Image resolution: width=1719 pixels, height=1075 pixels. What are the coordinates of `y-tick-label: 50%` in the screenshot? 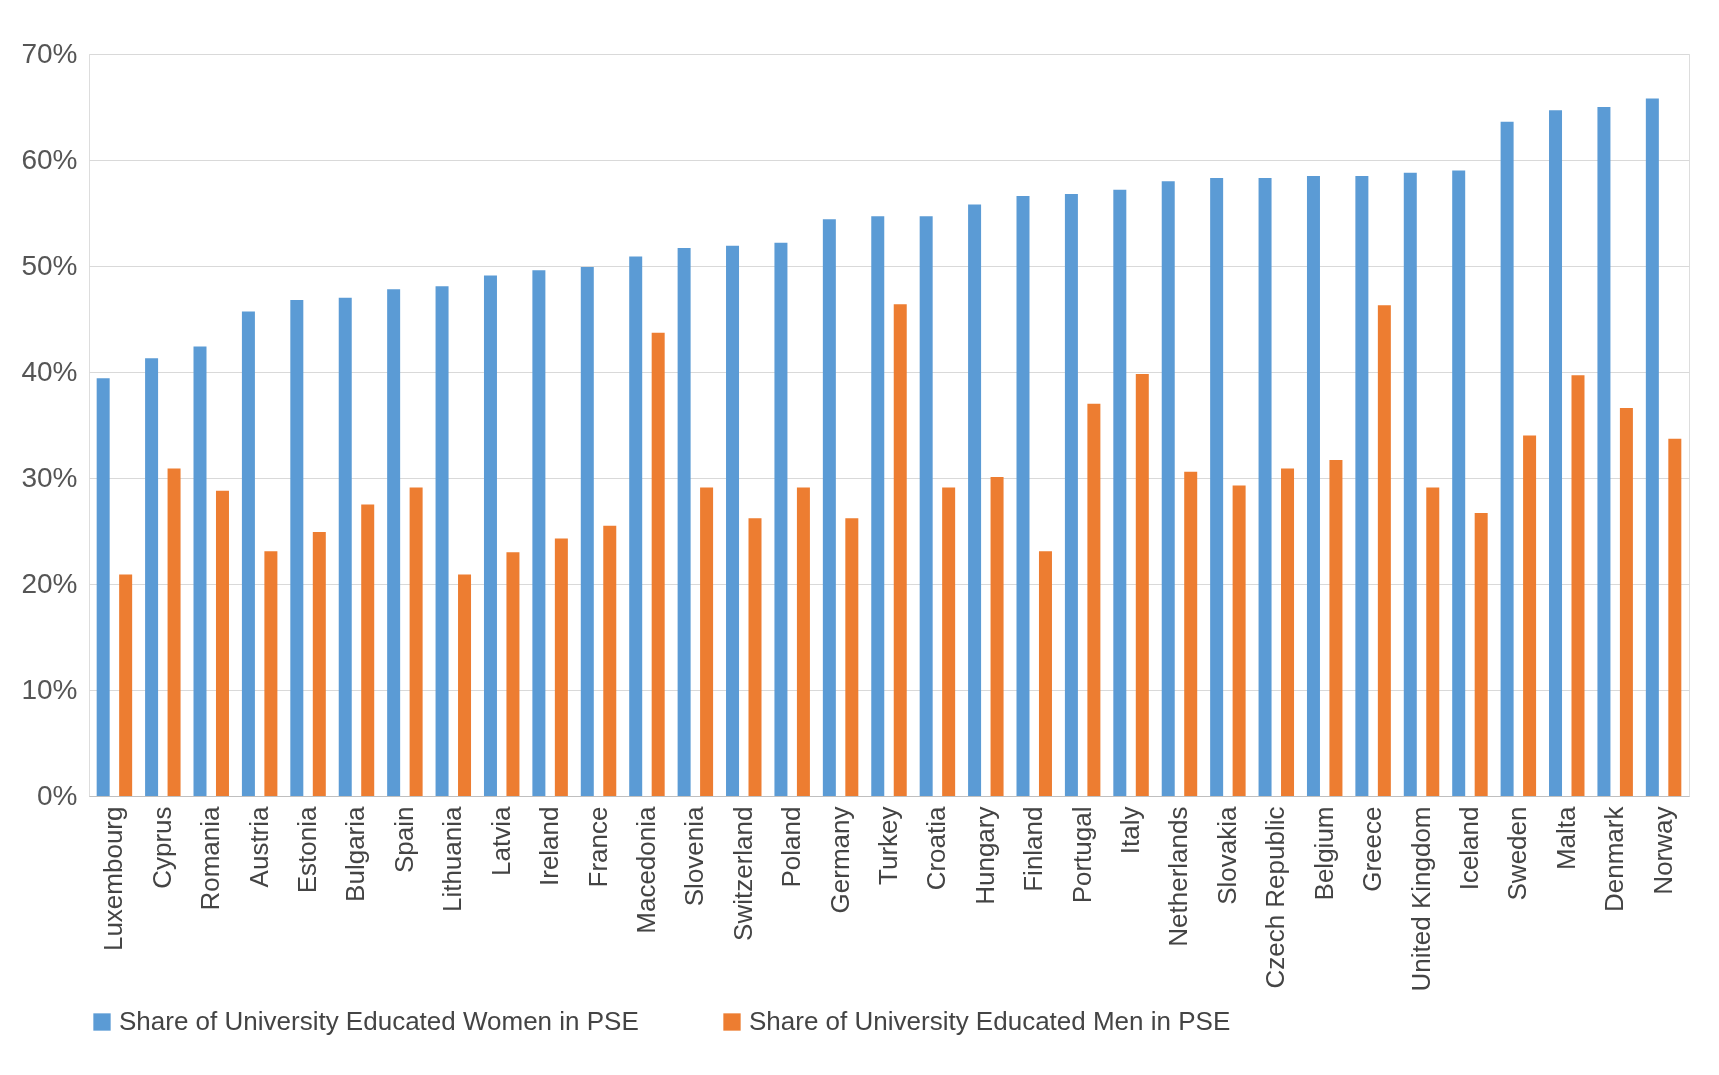 It's located at (49, 265).